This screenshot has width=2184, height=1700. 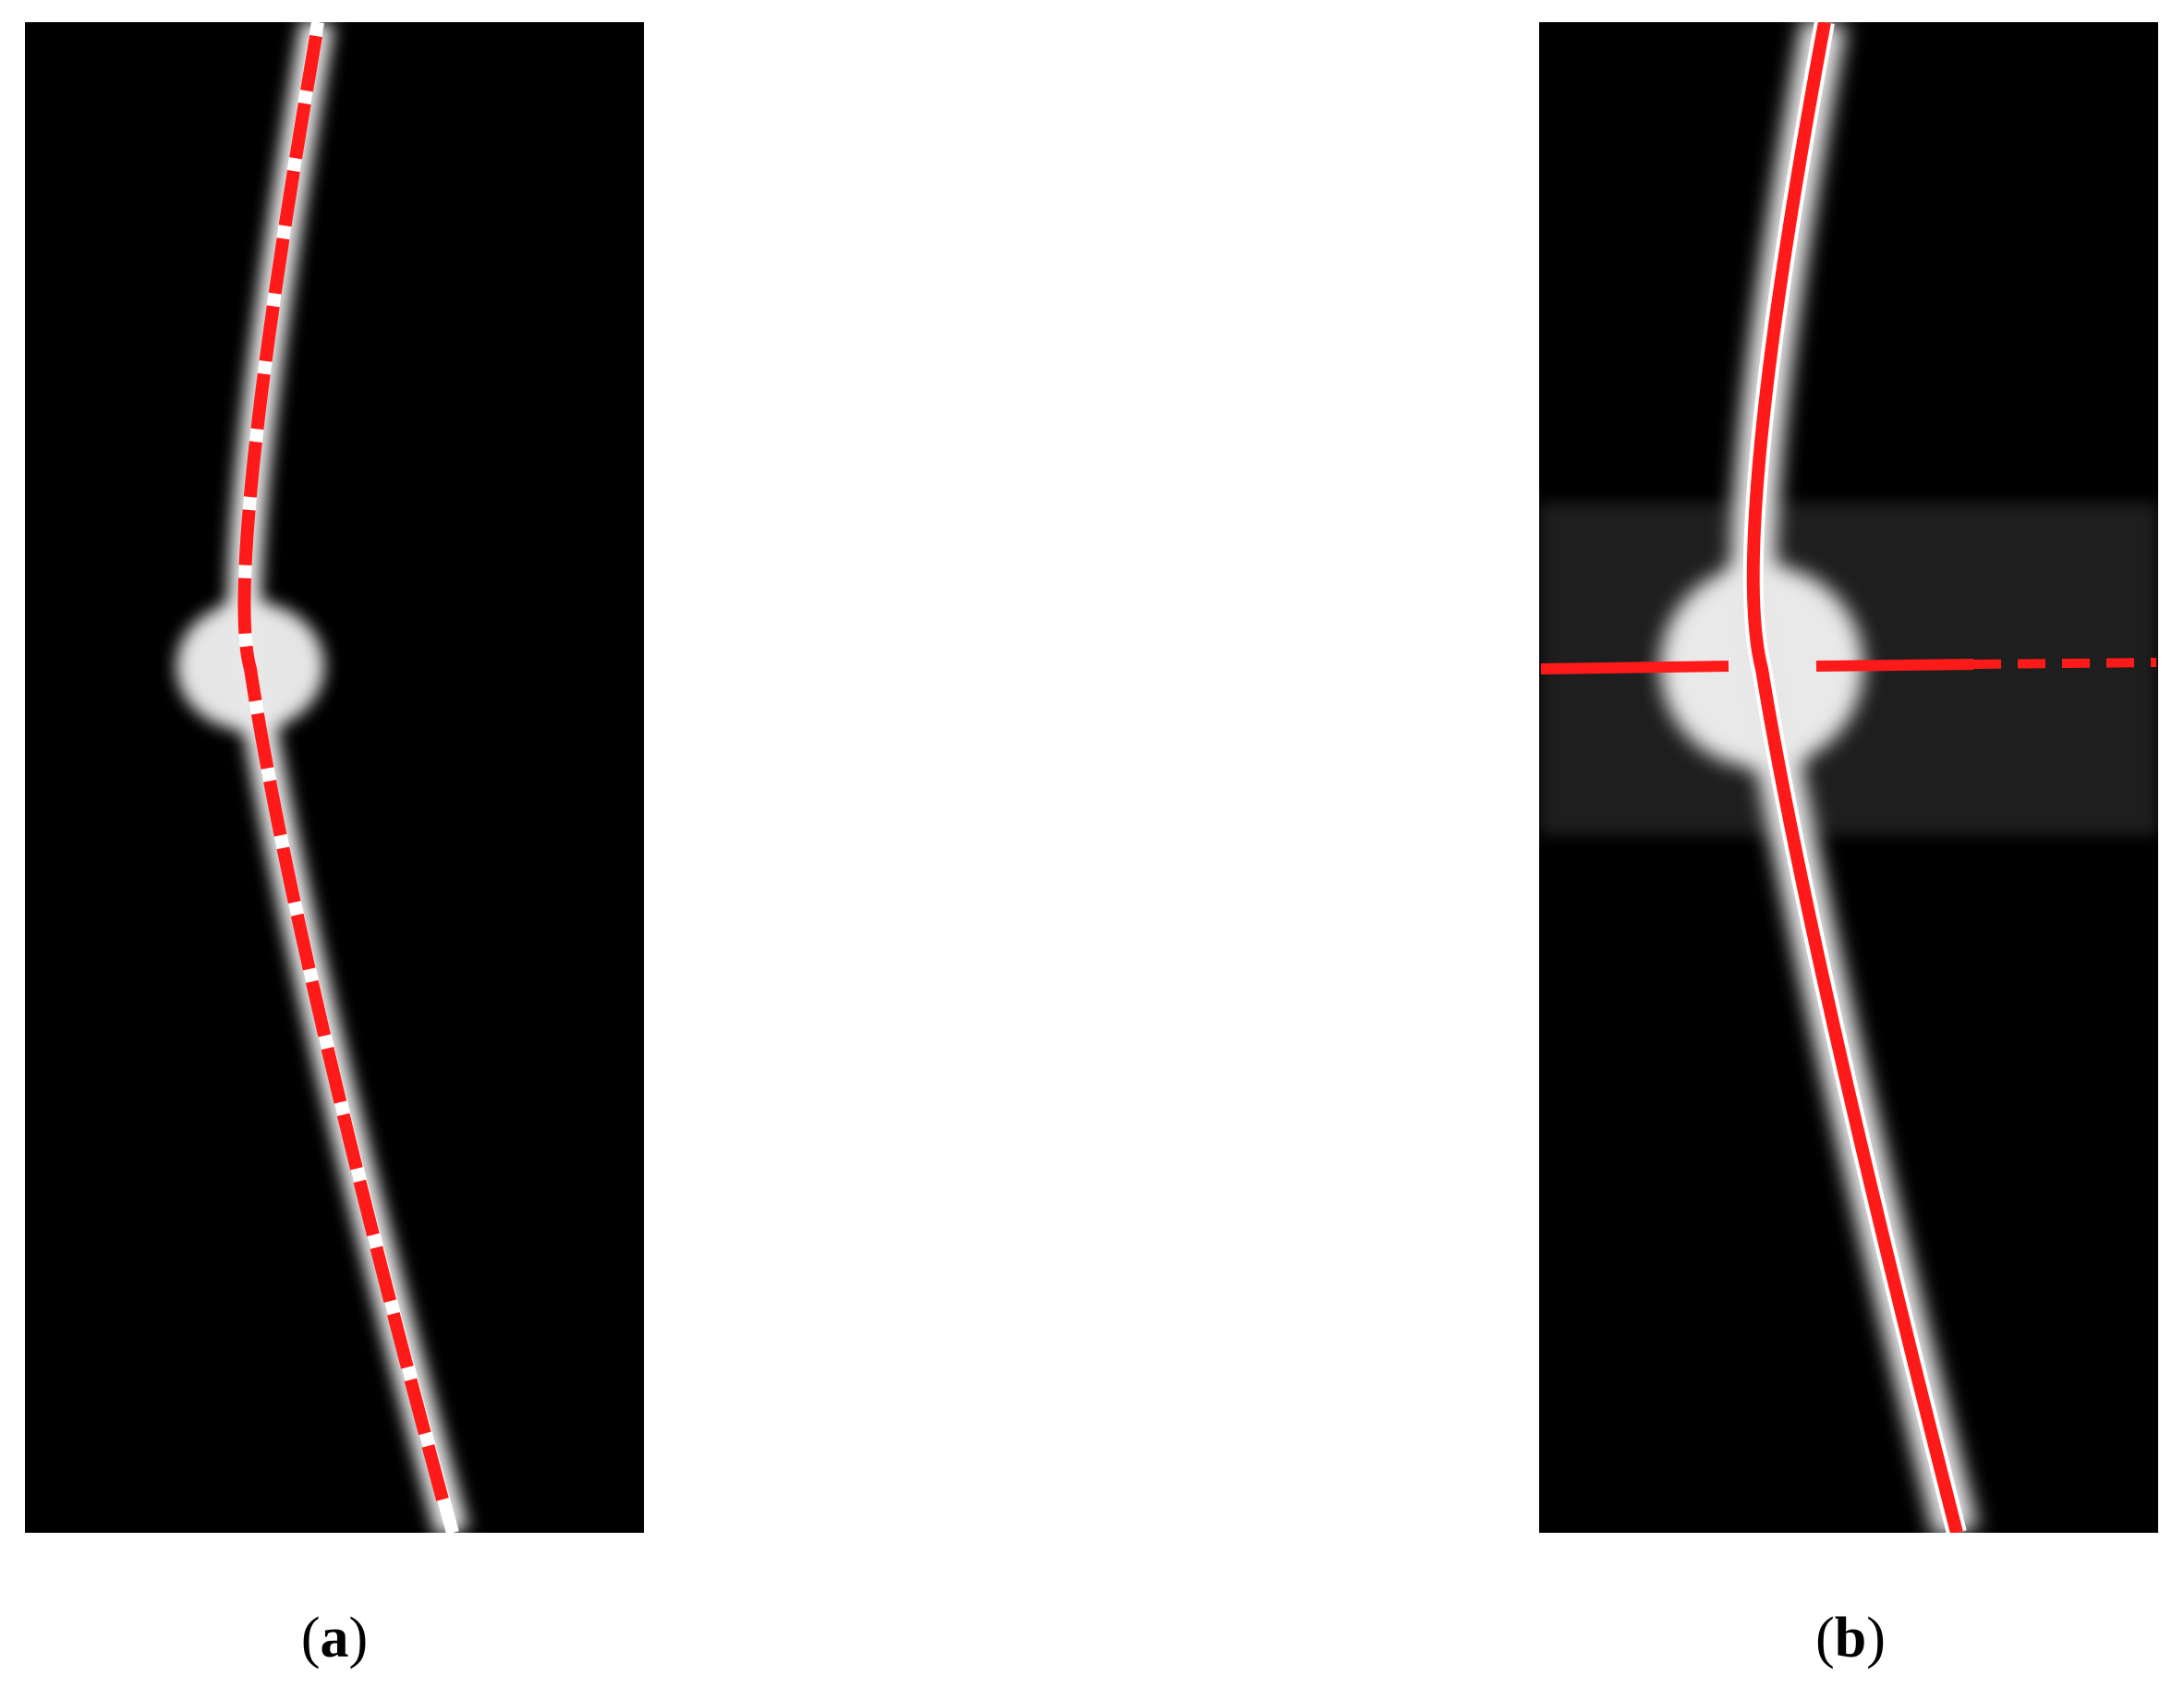 I want to click on panel-label: (a), so click(x=334, y=1638).